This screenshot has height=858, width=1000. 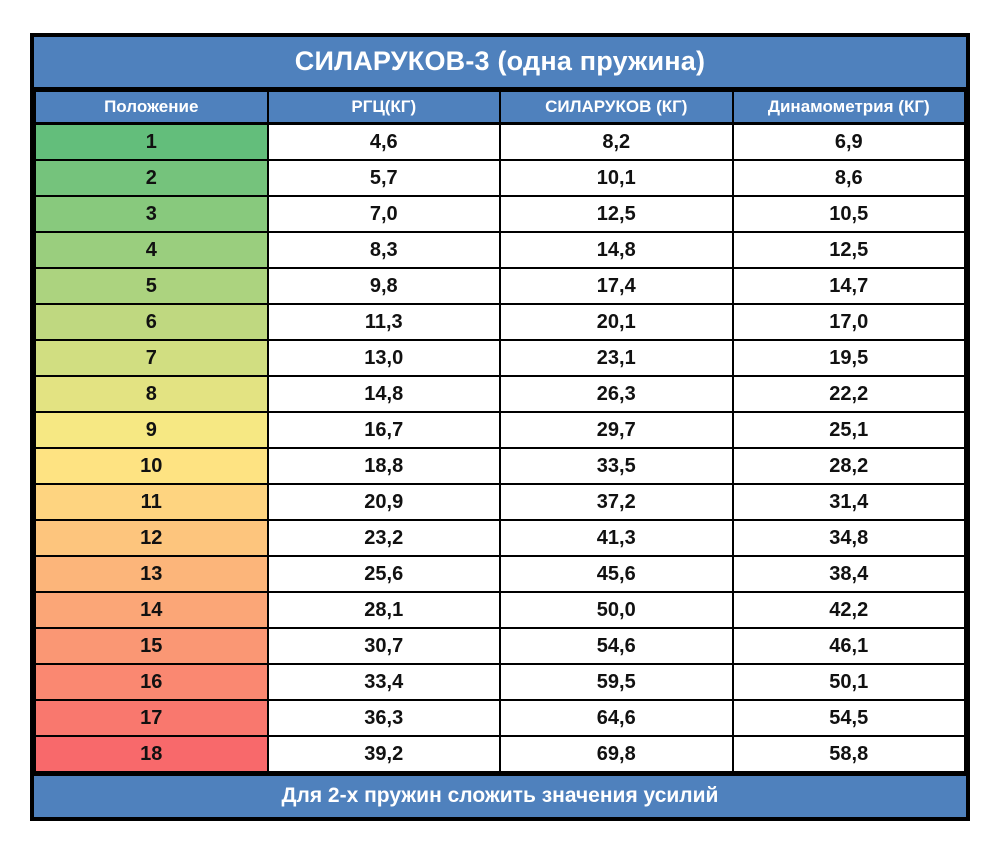 I want to click on cell-pos: 2, so click(x=151, y=178).